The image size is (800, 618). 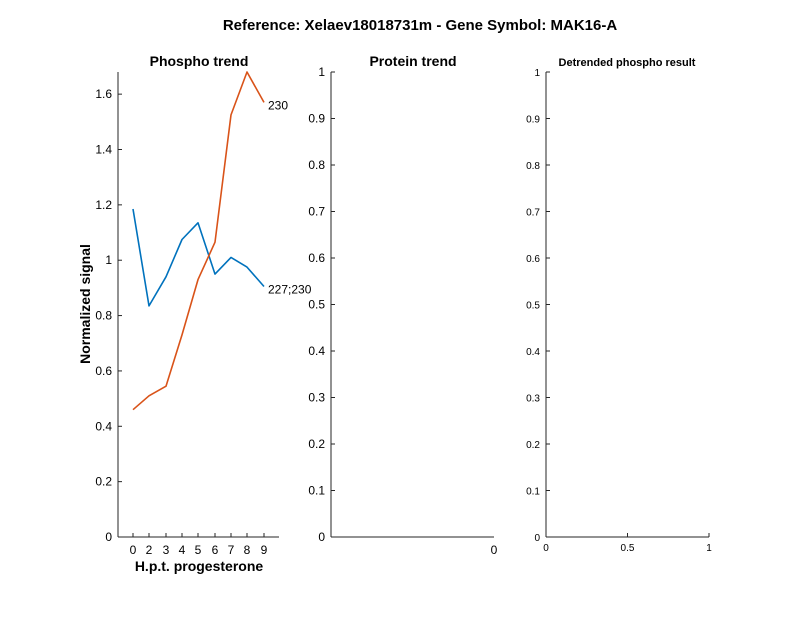 What do you see at coordinates (316, 351) in the screenshot?
I see `protein-y-tick-label: 0.4` at bounding box center [316, 351].